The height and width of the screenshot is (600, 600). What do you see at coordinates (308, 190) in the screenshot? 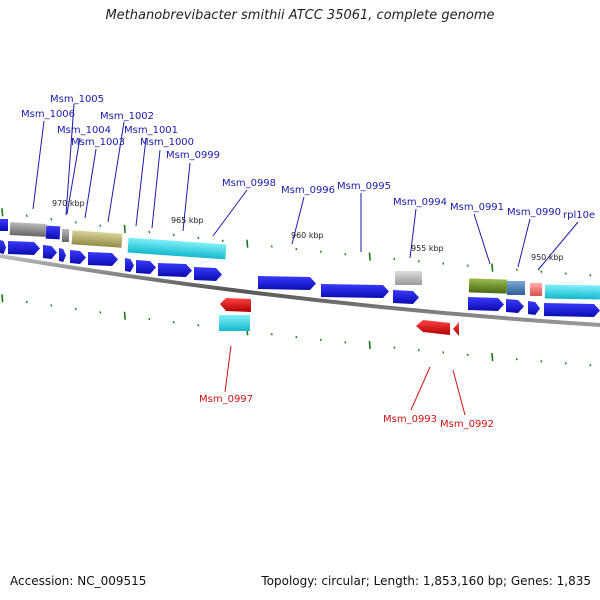
I see `gene-label-msm-0996: Msm_0996` at bounding box center [308, 190].